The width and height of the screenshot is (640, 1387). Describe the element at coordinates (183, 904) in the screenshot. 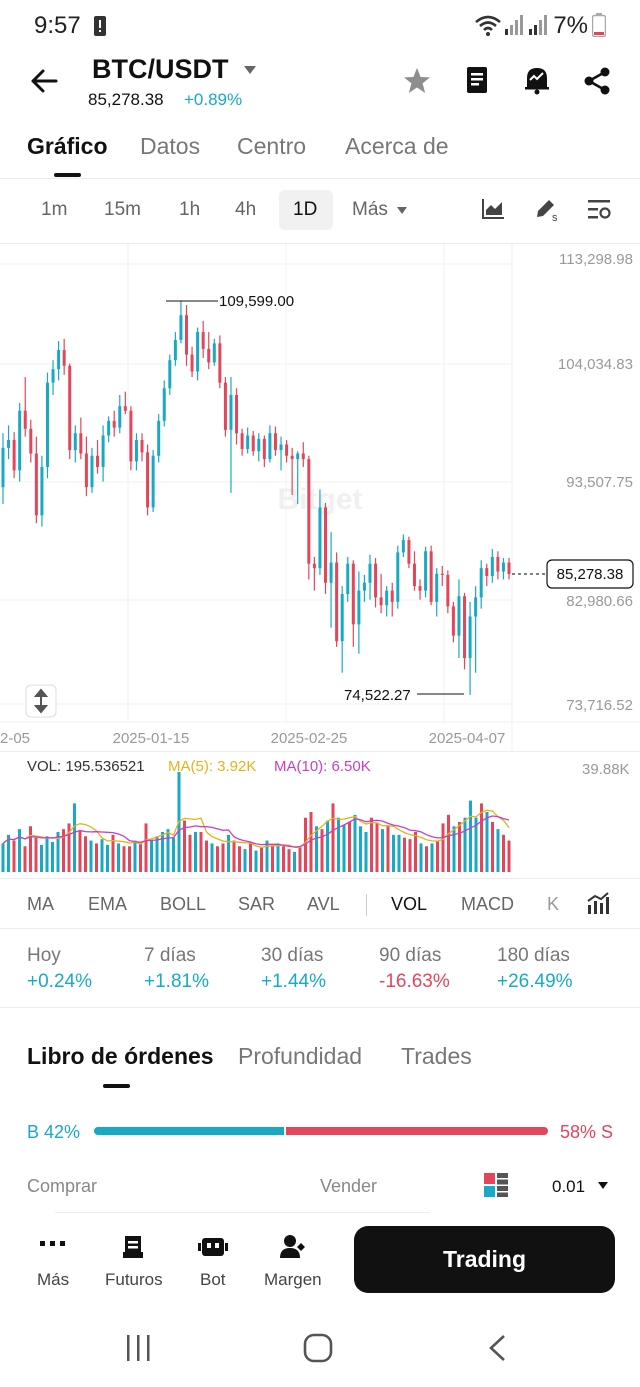

I see `indicator-boll: BOLL` at that location.